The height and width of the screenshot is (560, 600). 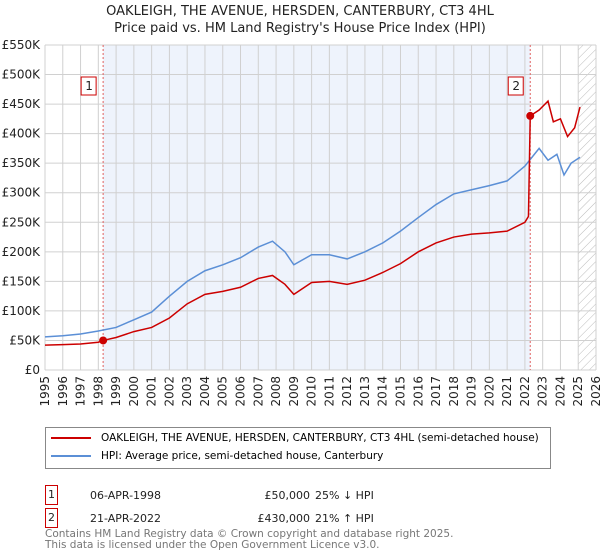 I want to click on y-tick-label: £250K, so click(x=22, y=222).